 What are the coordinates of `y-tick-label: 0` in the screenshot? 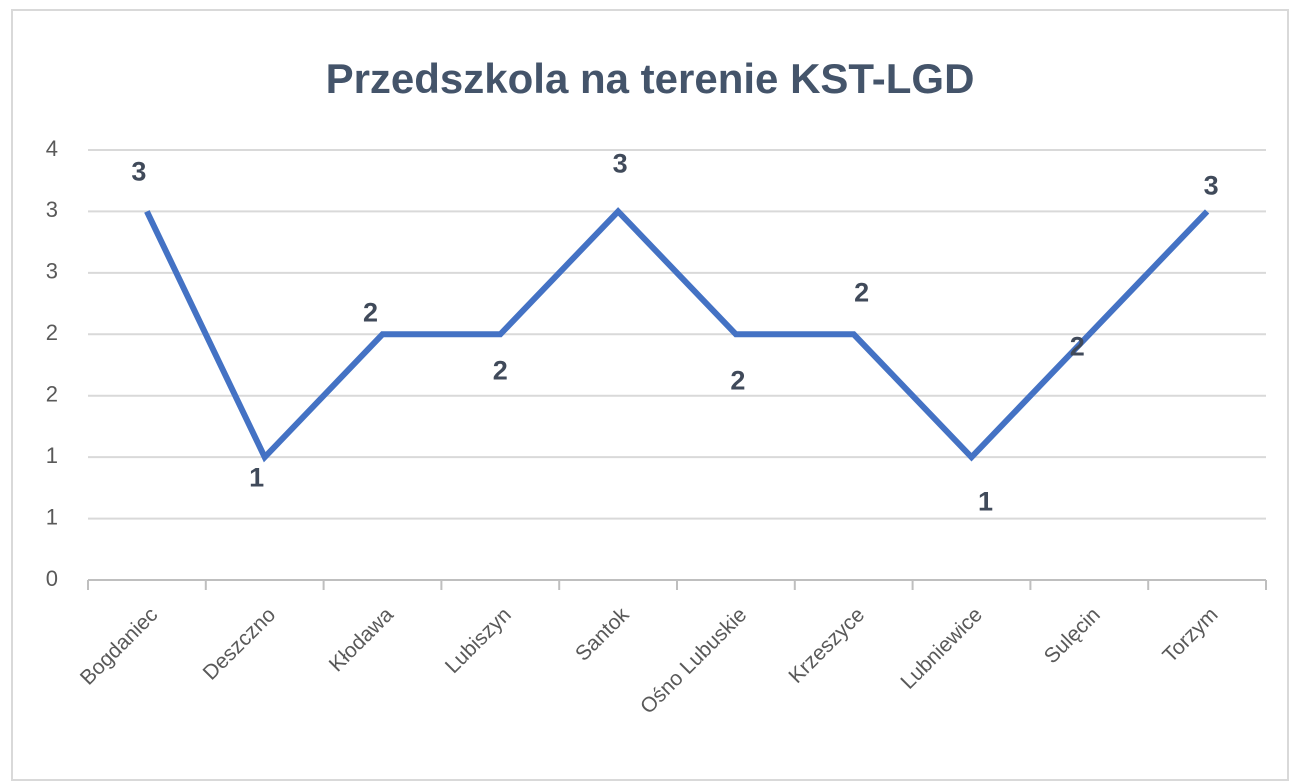 It's located at (52, 578).